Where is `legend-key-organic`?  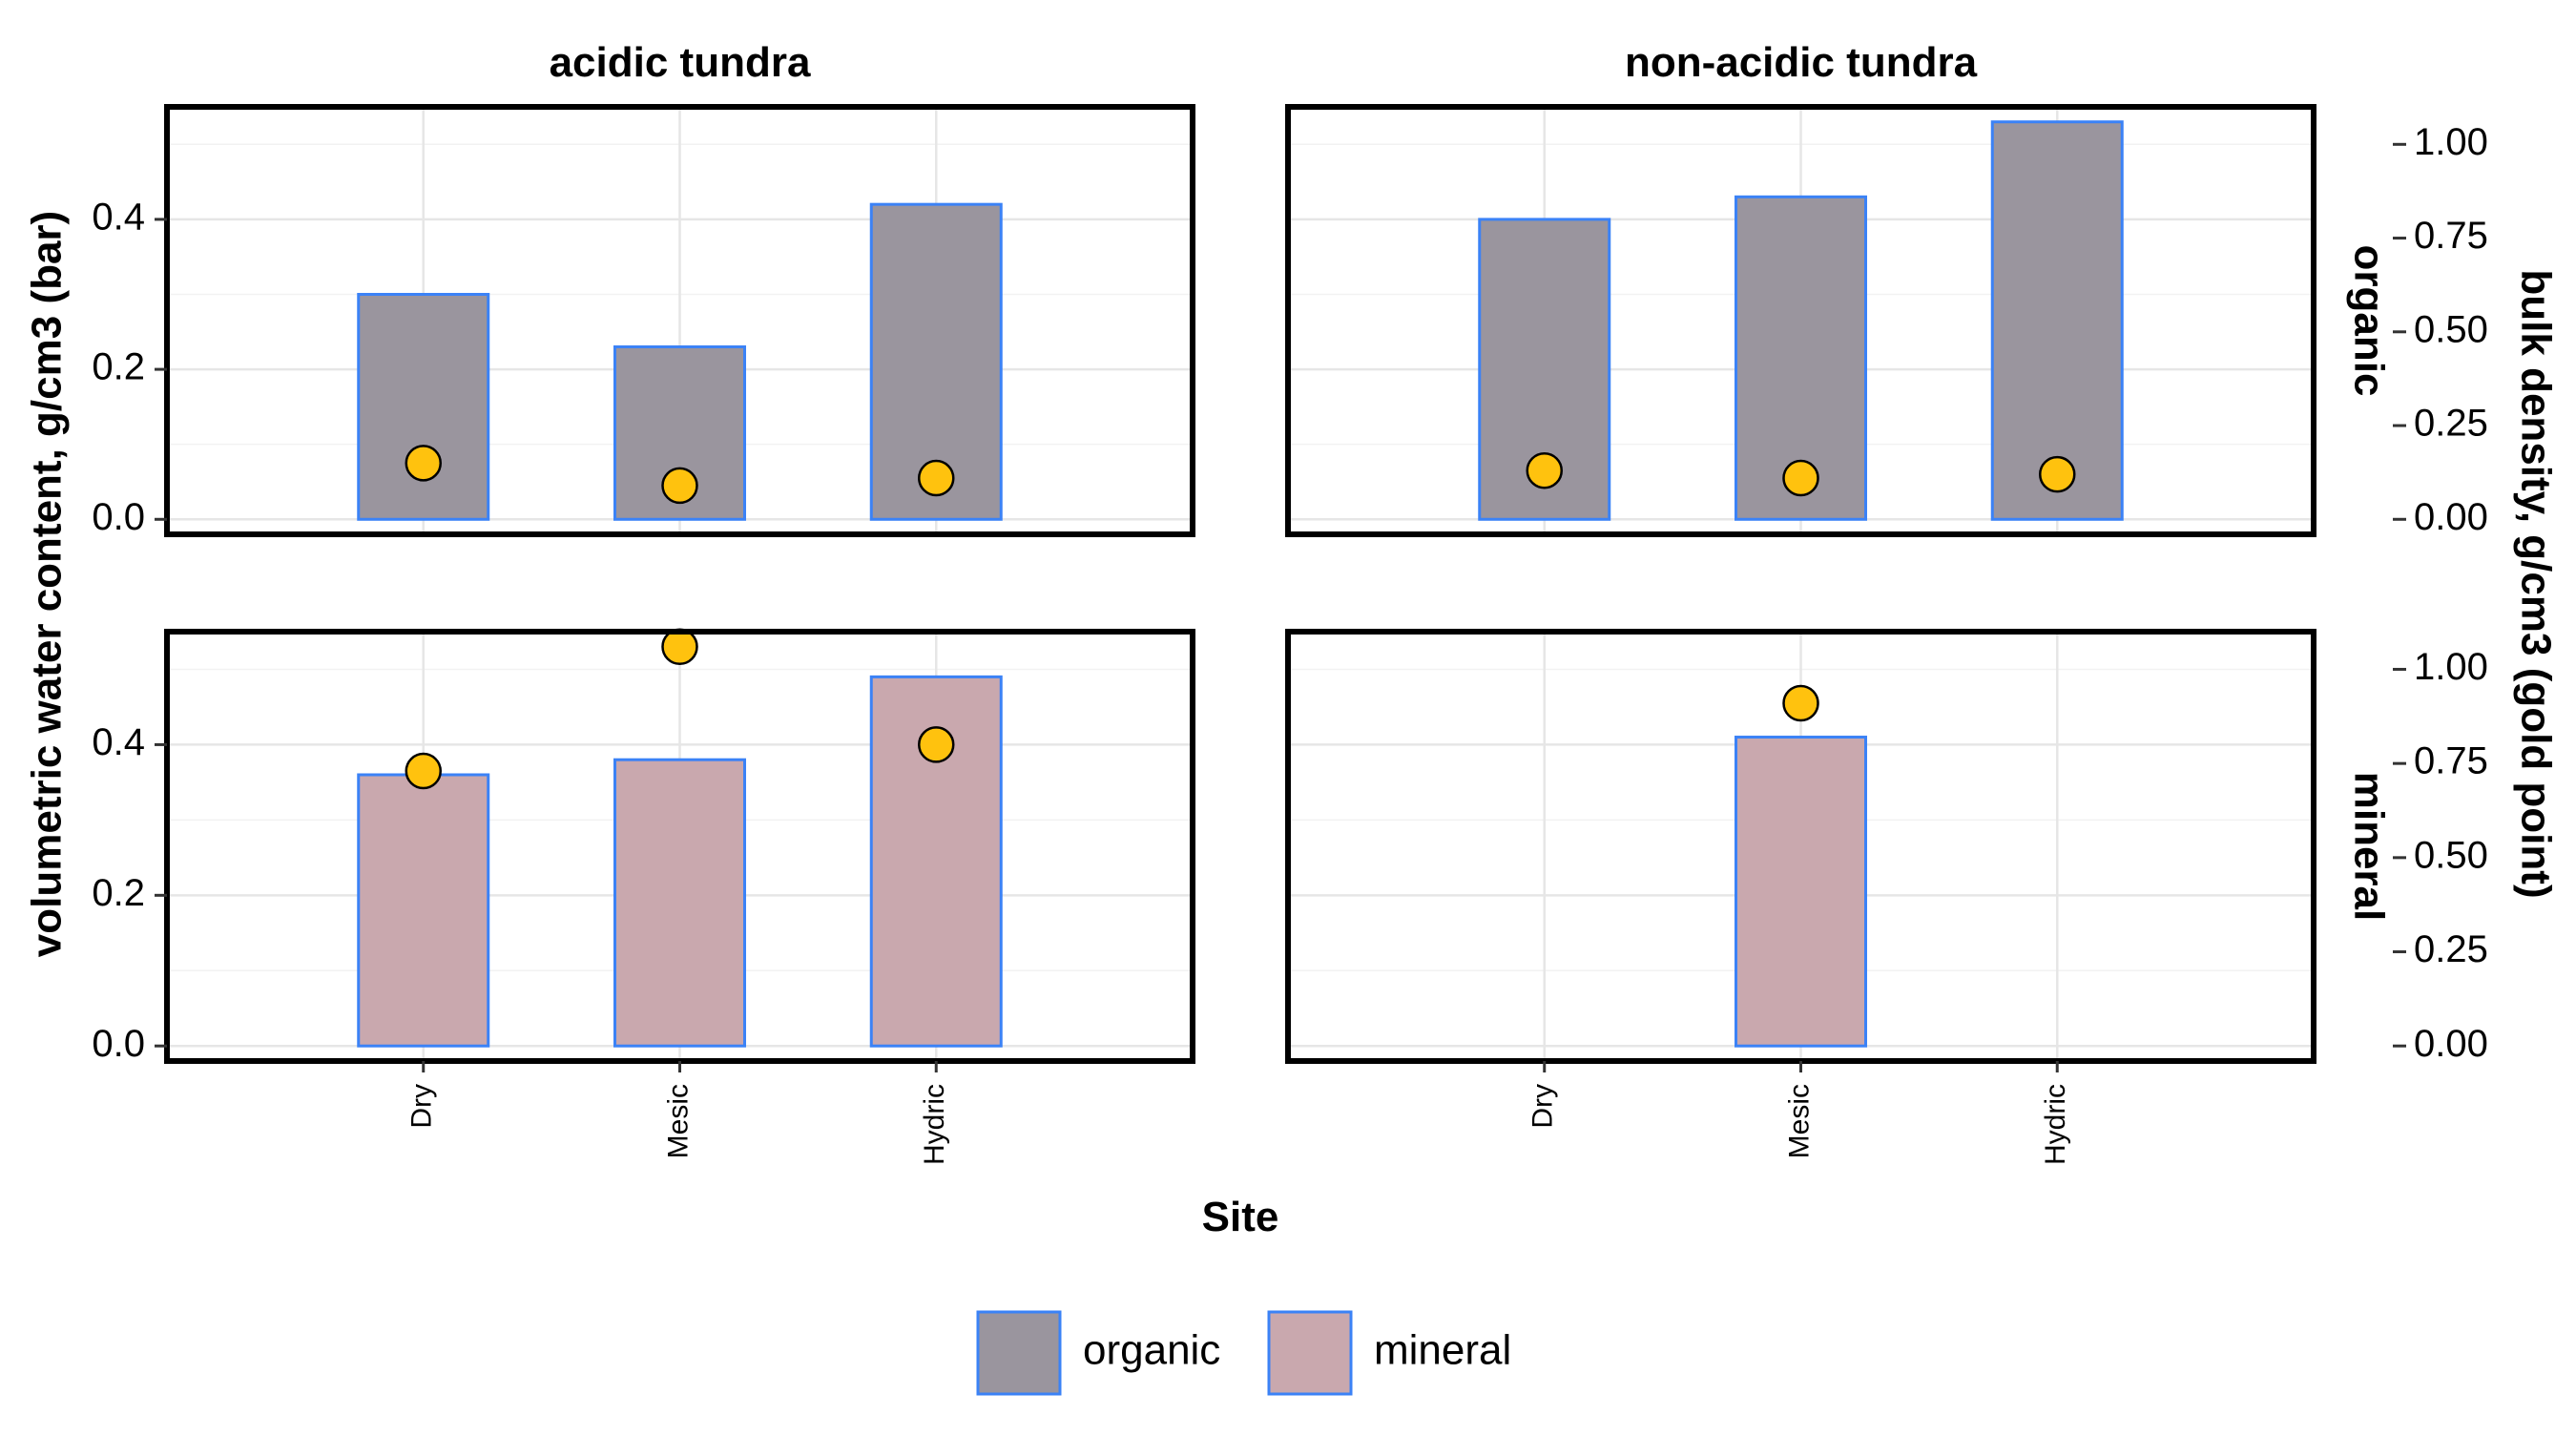
legend-key-organic is located at coordinates (1019, 1353).